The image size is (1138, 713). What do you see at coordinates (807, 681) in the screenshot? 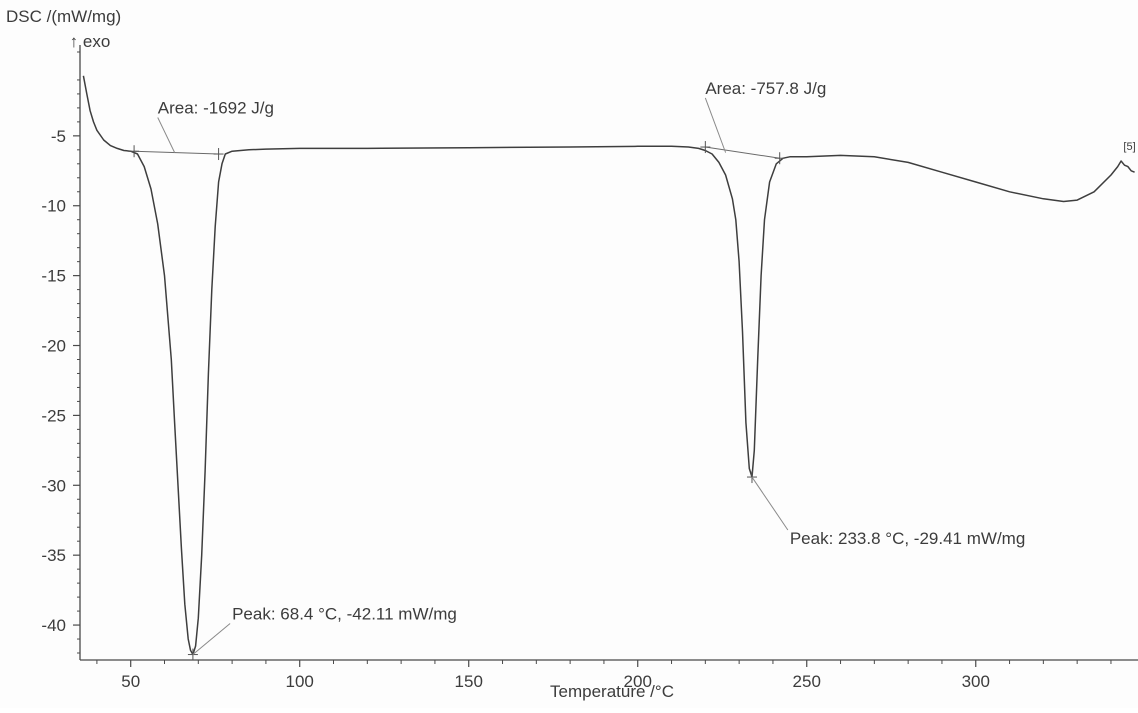
I see `x-tick-label: 250` at bounding box center [807, 681].